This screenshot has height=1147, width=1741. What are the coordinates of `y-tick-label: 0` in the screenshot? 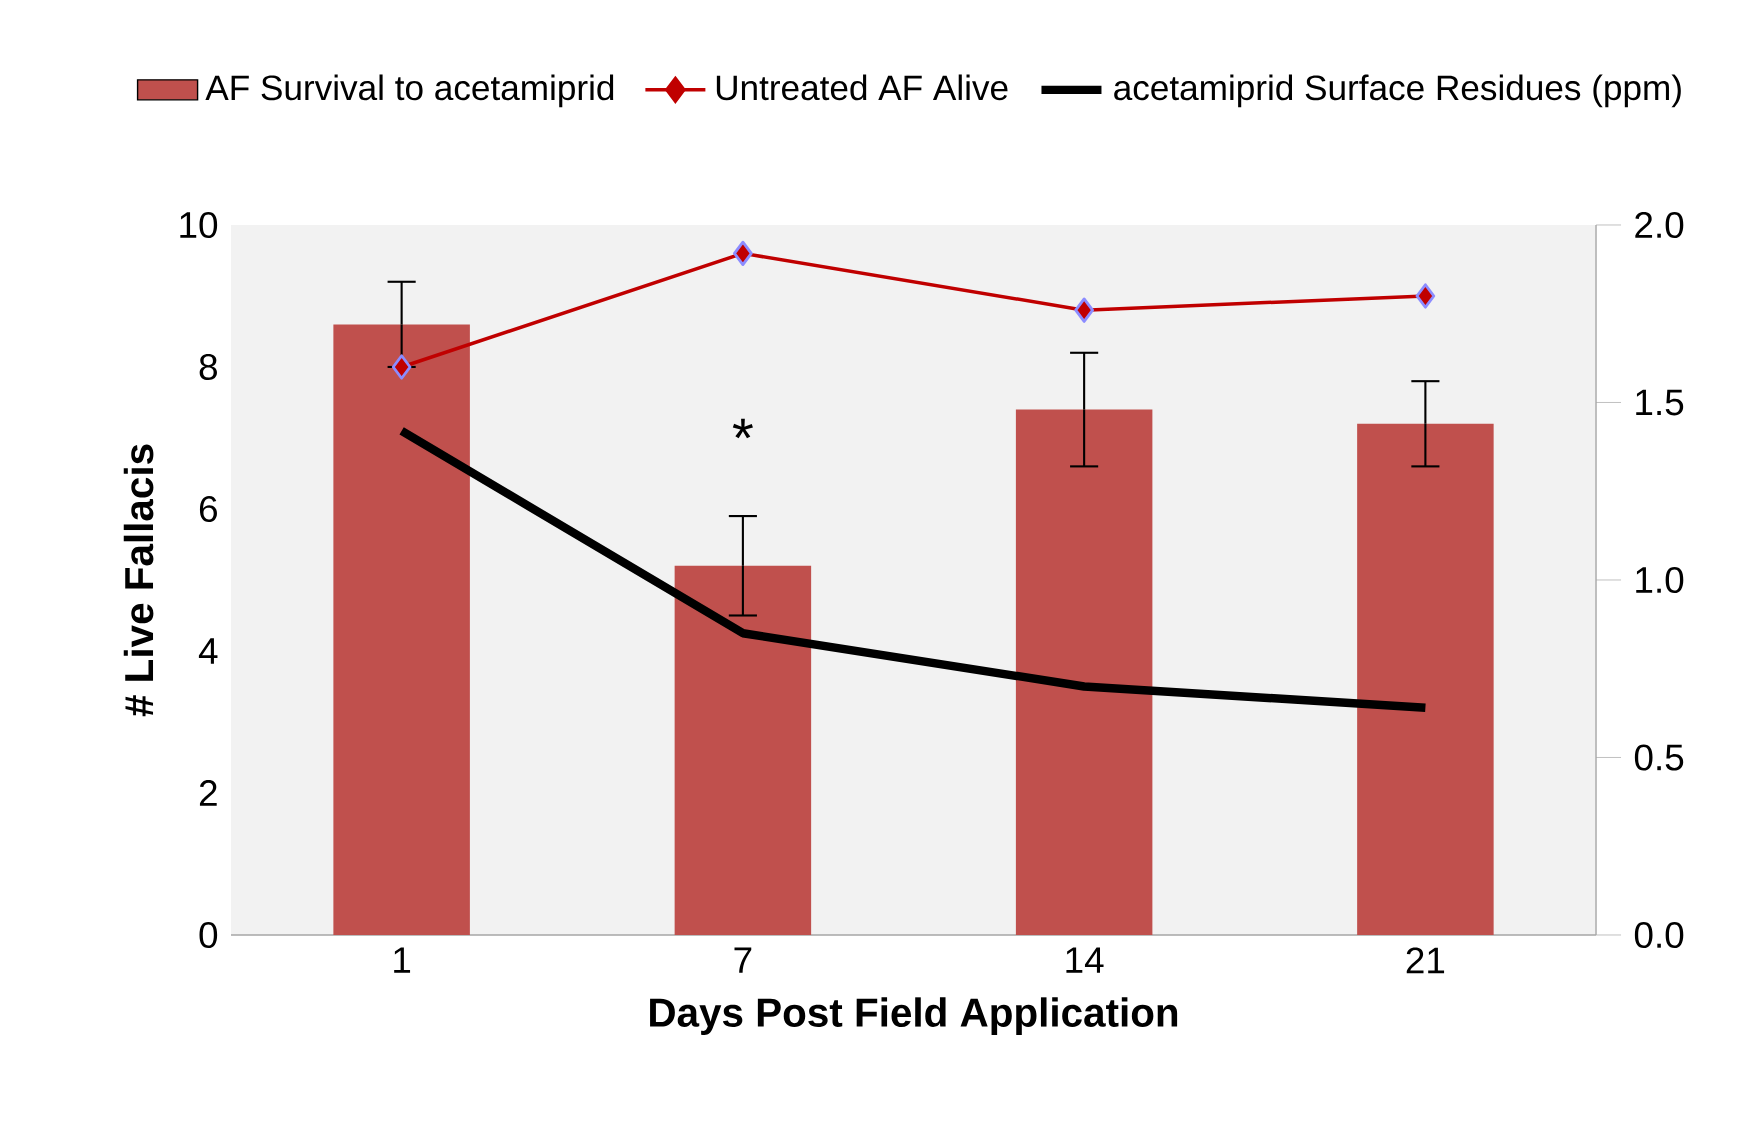 It's located at (208, 935).